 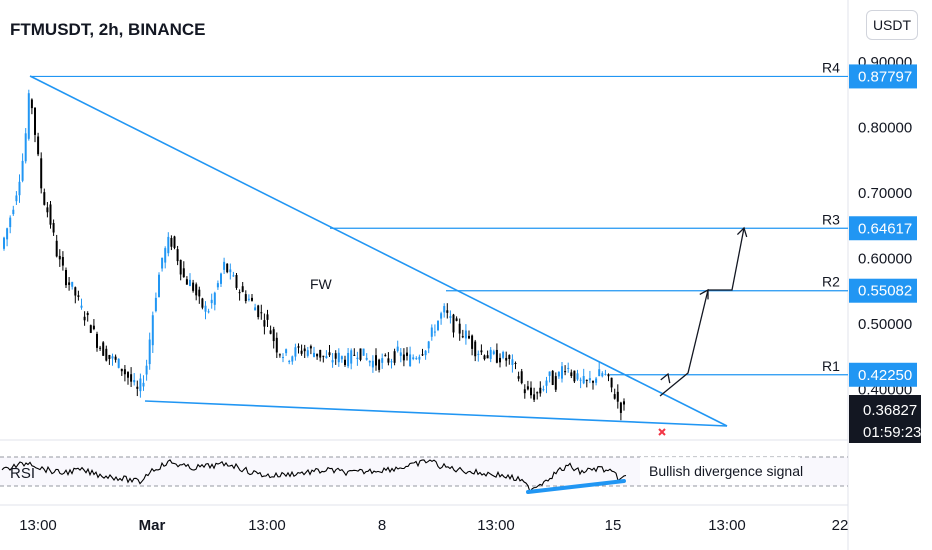 I want to click on level-tag-r4, so click(x=883, y=76).